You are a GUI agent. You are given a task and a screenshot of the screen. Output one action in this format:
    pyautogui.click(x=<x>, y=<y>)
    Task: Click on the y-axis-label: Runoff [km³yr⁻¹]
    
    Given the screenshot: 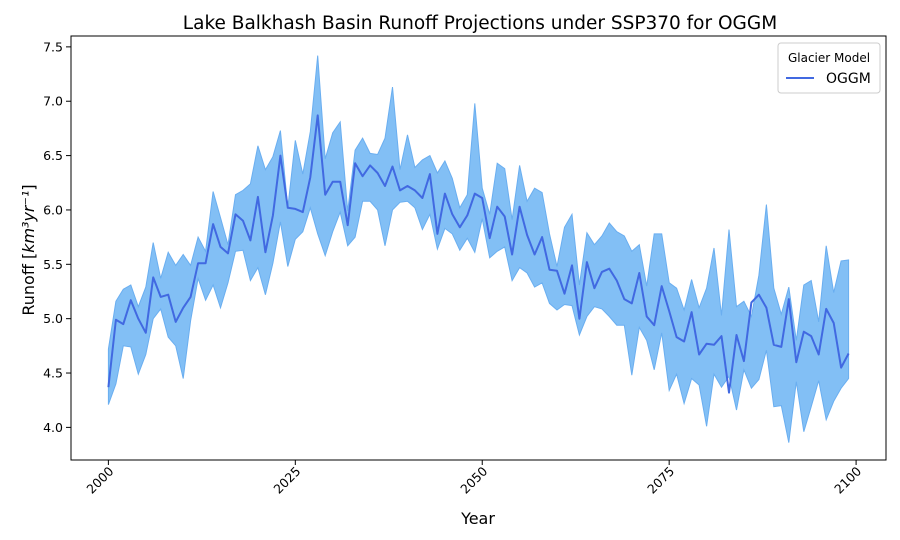 What is the action you would take?
    pyautogui.click(x=28, y=249)
    